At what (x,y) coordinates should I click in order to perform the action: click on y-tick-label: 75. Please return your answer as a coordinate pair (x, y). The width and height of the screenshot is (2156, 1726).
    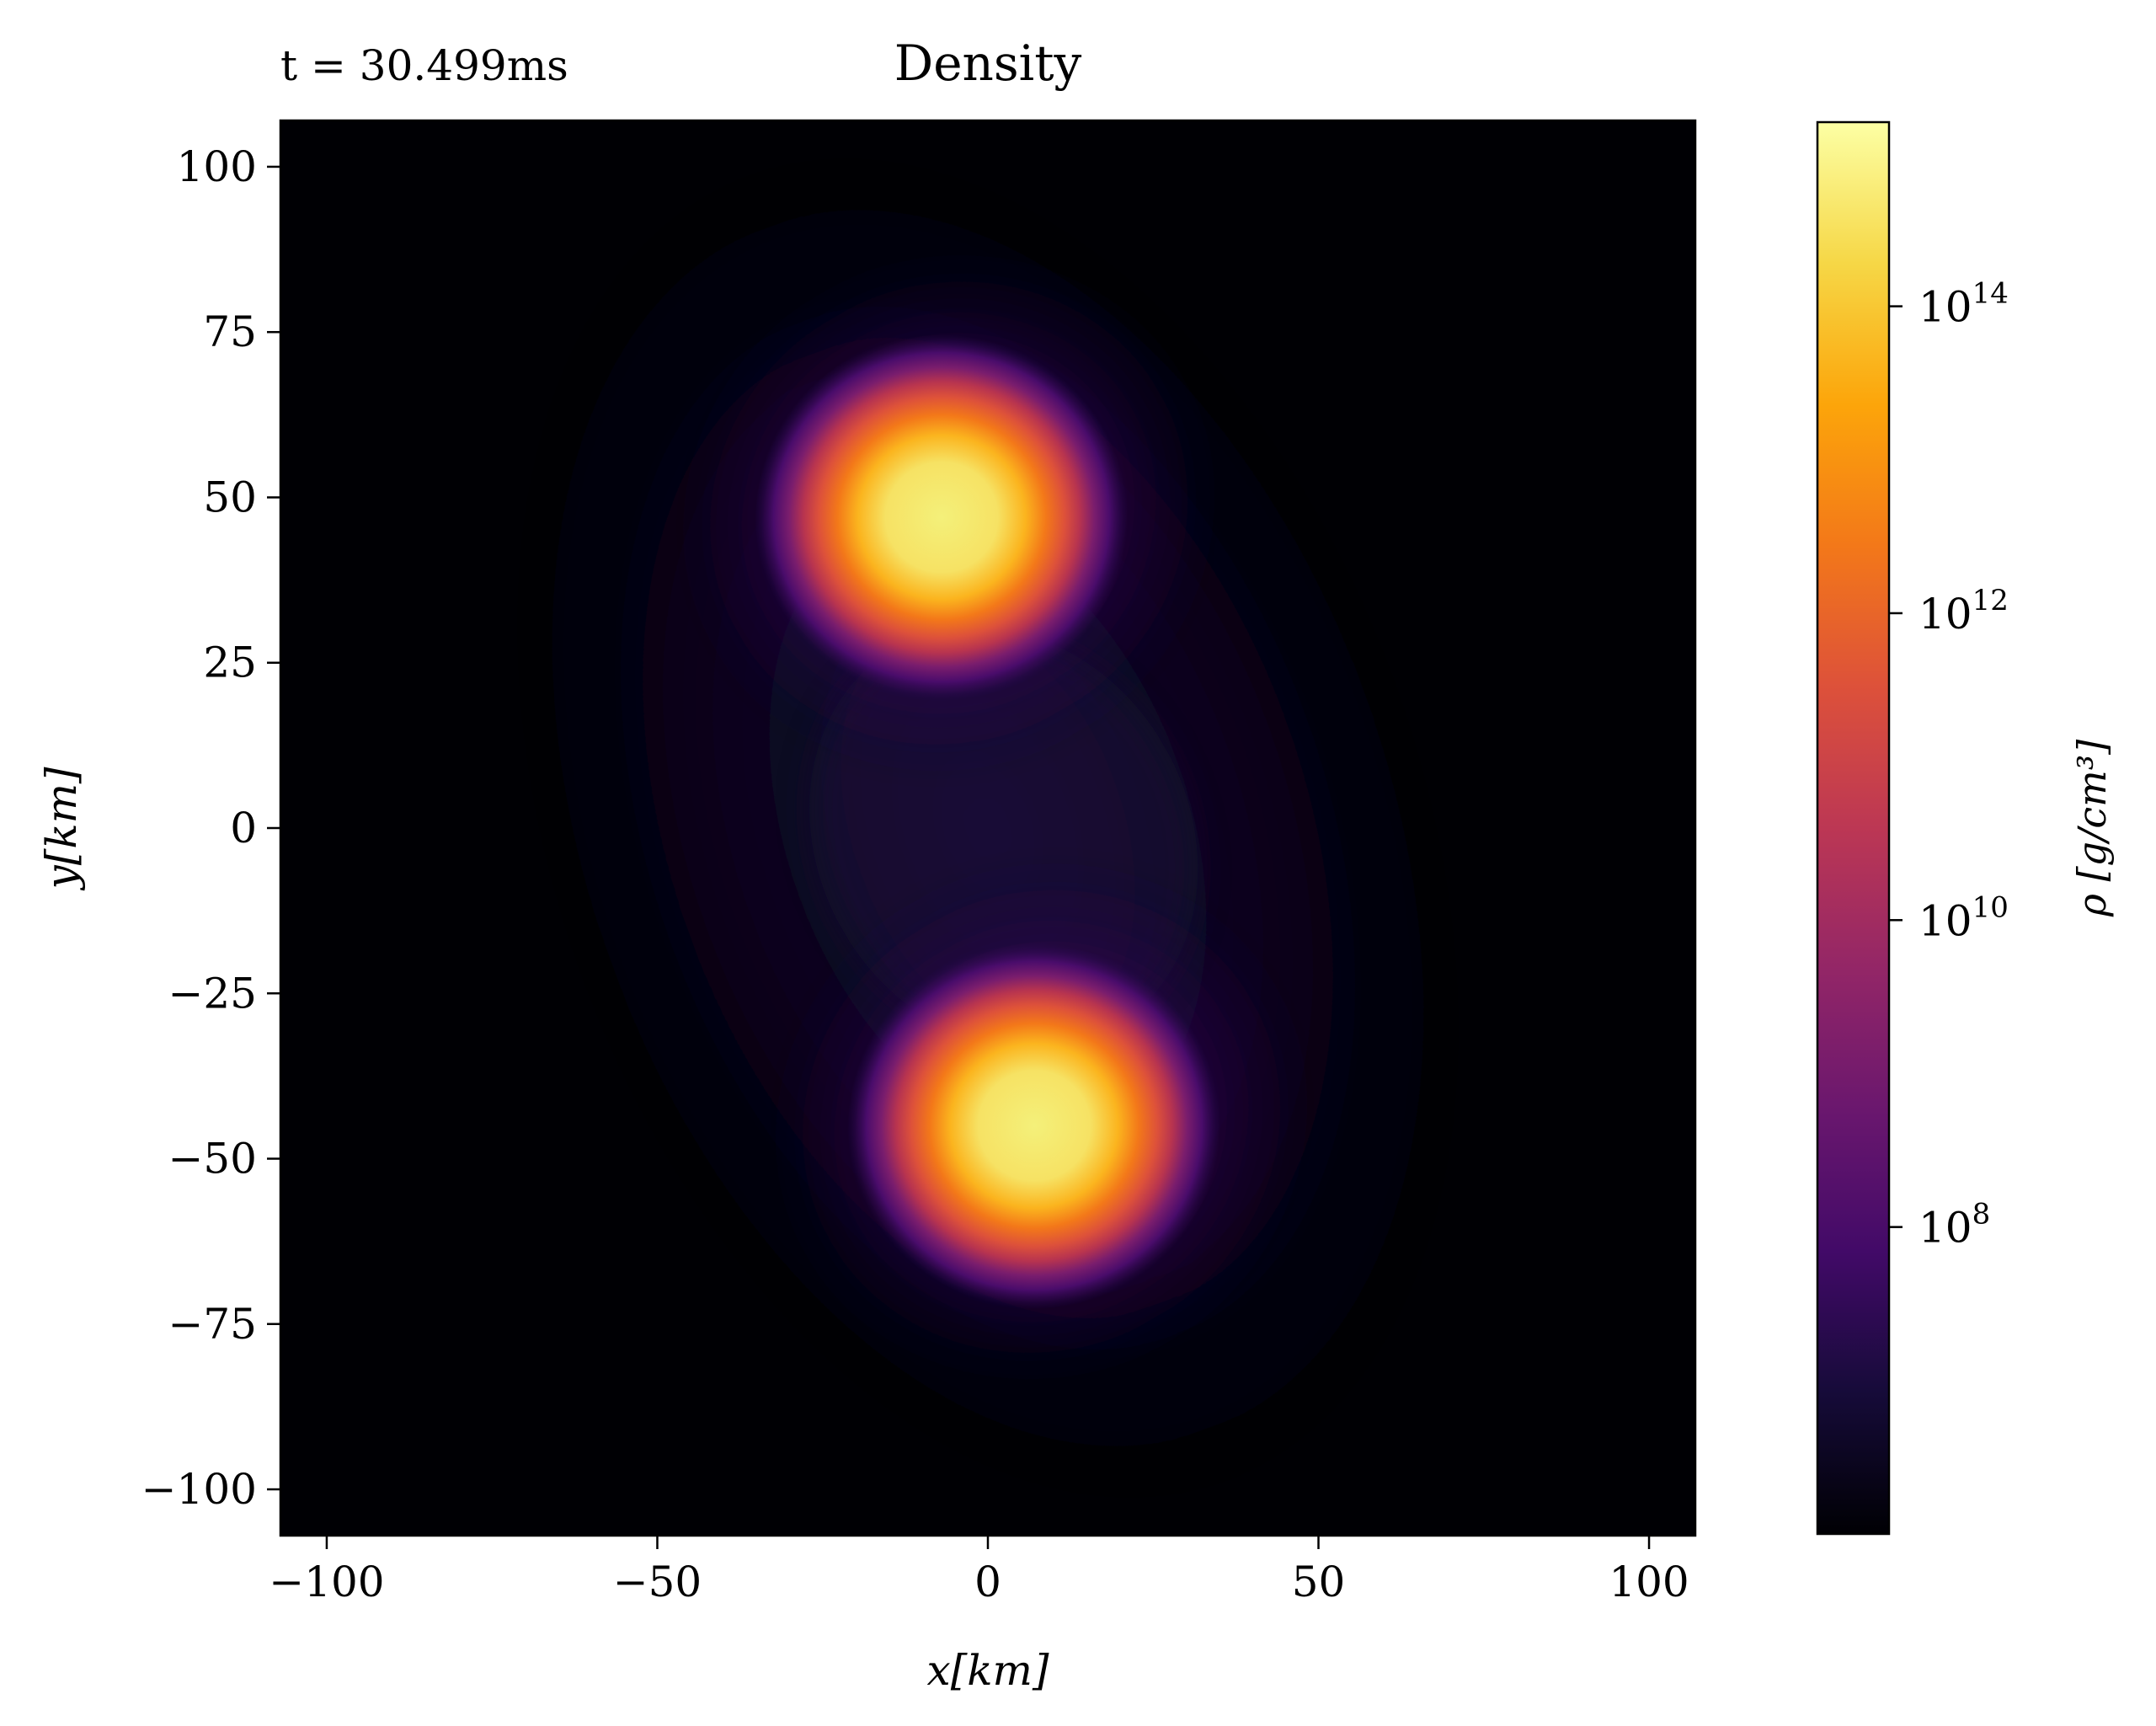
    Looking at the image, I should click on (230, 331).